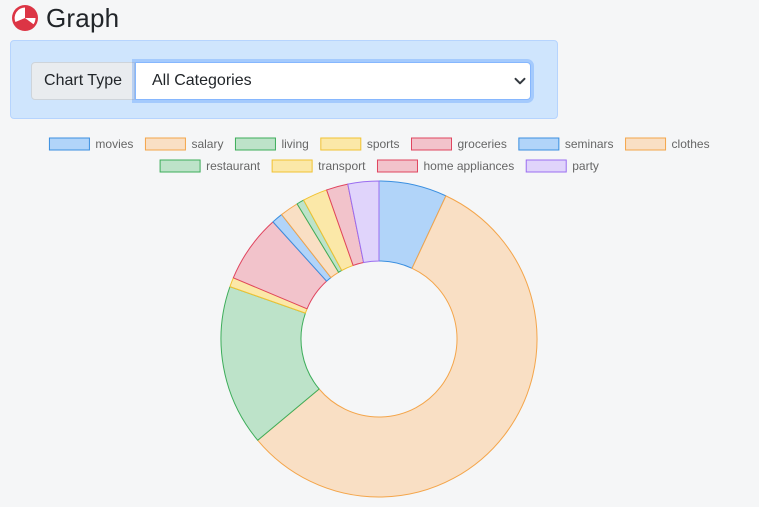  I want to click on page-header: Graph, so click(64, 18).